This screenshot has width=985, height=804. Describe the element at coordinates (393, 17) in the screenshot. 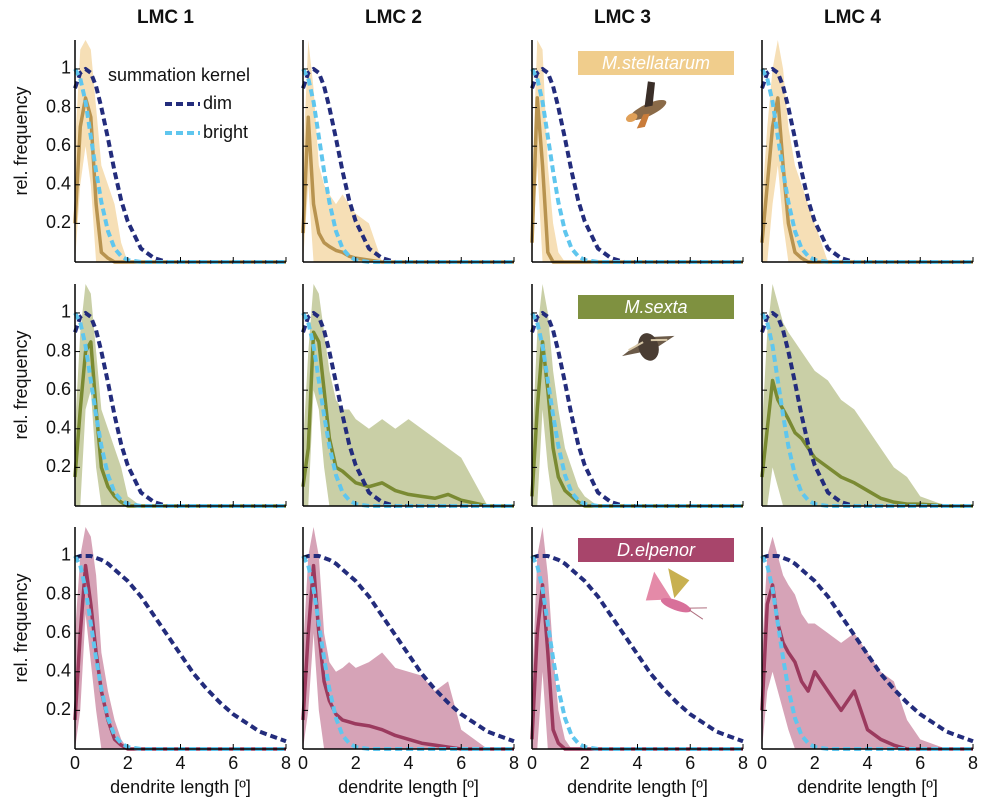

I see `column-title: LMC 2` at that location.